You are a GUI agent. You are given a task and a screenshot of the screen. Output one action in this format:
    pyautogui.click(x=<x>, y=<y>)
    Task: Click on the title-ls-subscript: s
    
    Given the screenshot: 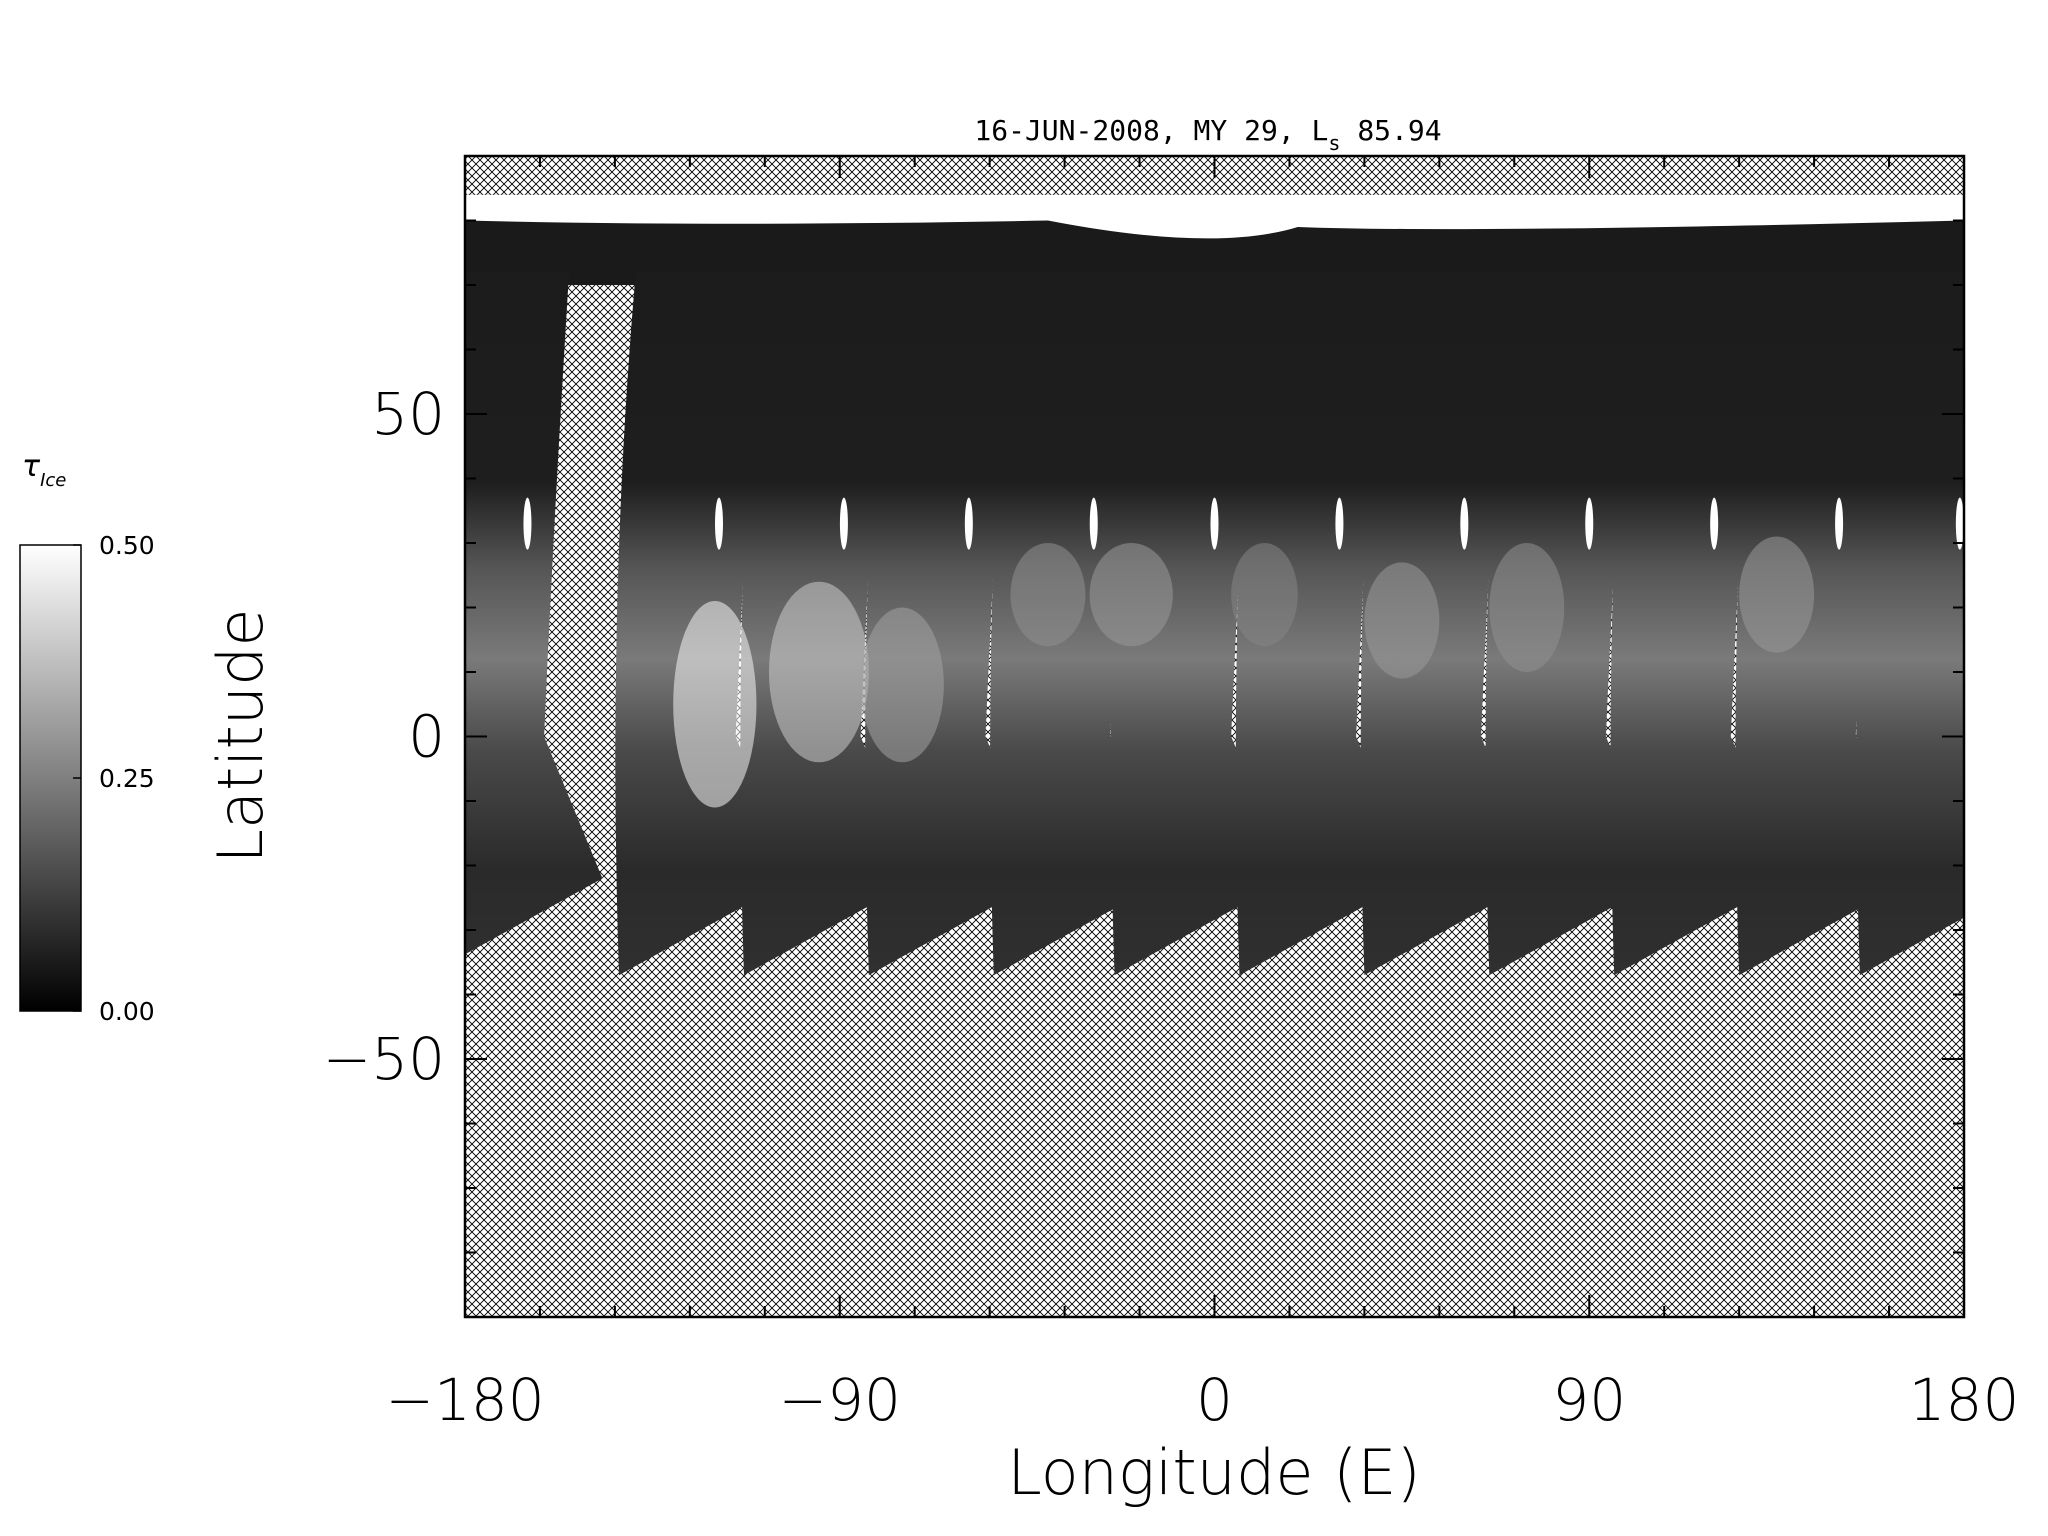 What is the action you would take?
    pyautogui.click(x=1334, y=143)
    